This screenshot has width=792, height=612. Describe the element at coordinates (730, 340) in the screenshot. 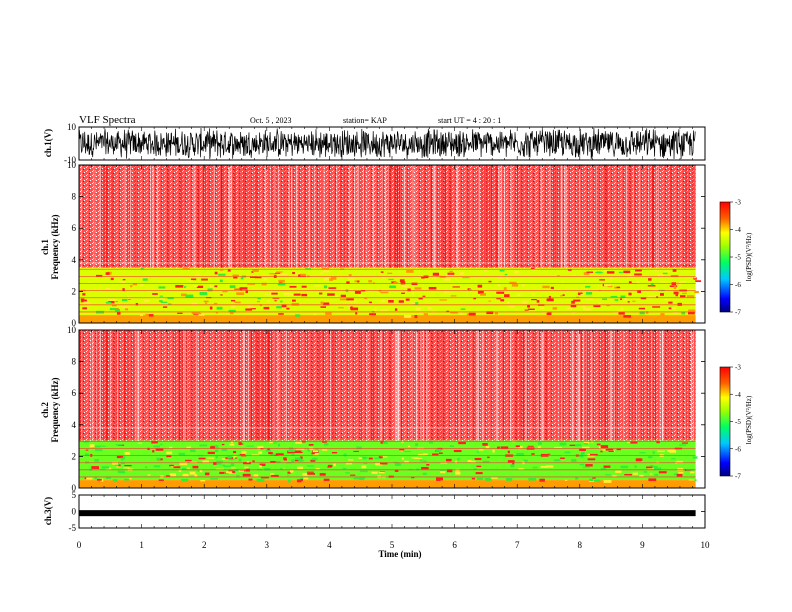

I see `colorbars: -3 -4 -5 -6 -7 -3 -4 -5 -6 -7` at that location.